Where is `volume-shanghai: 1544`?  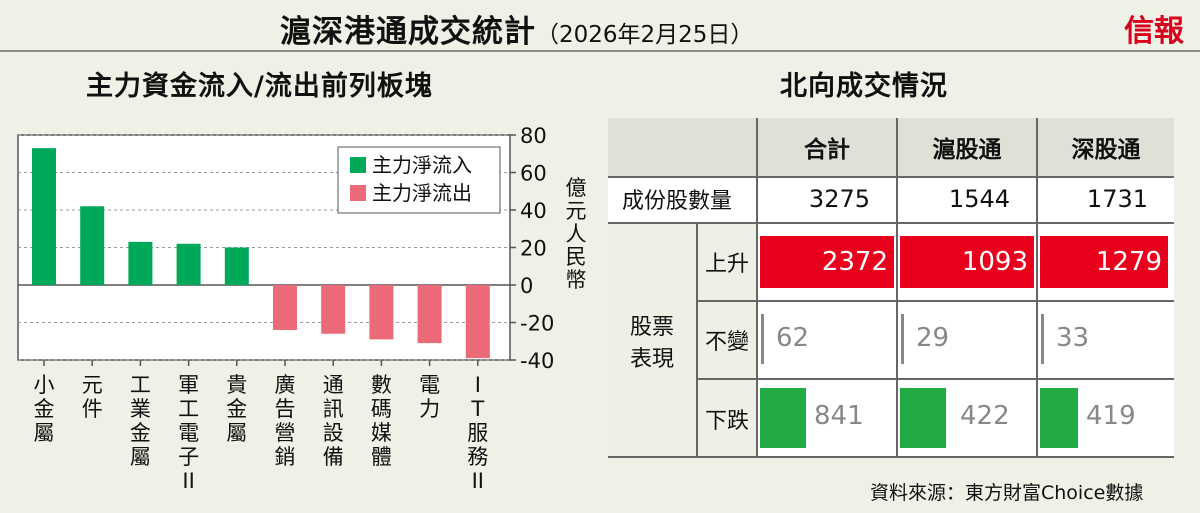
volume-shanghai: 1544 is located at coordinates (979, 199).